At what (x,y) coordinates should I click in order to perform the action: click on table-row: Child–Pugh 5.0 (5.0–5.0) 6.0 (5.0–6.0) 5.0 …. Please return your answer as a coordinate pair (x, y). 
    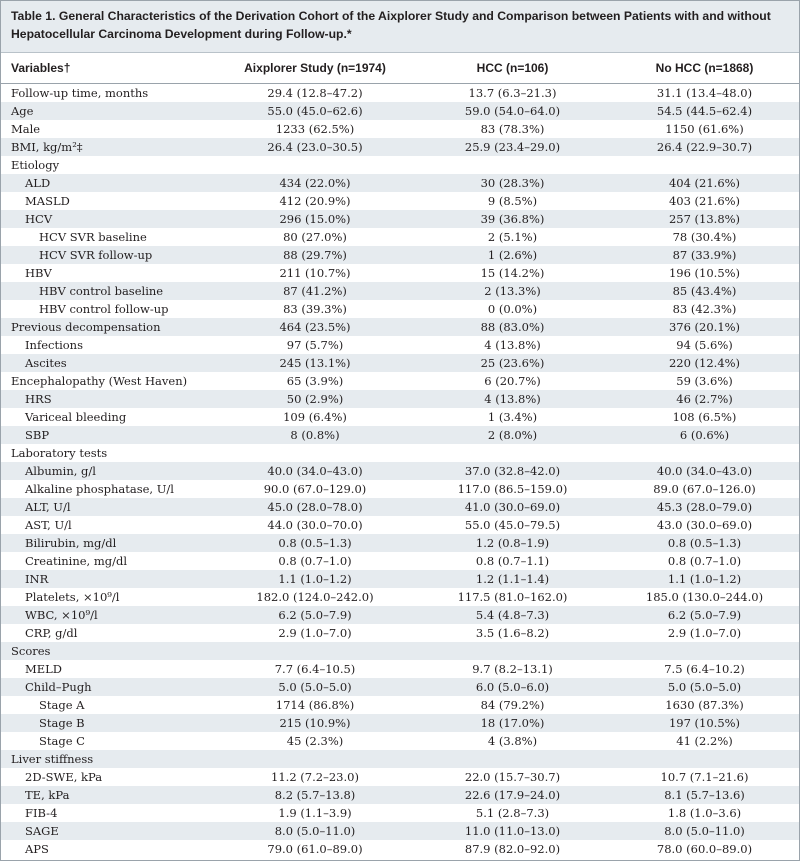
    Looking at the image, I should click on (400, 687).